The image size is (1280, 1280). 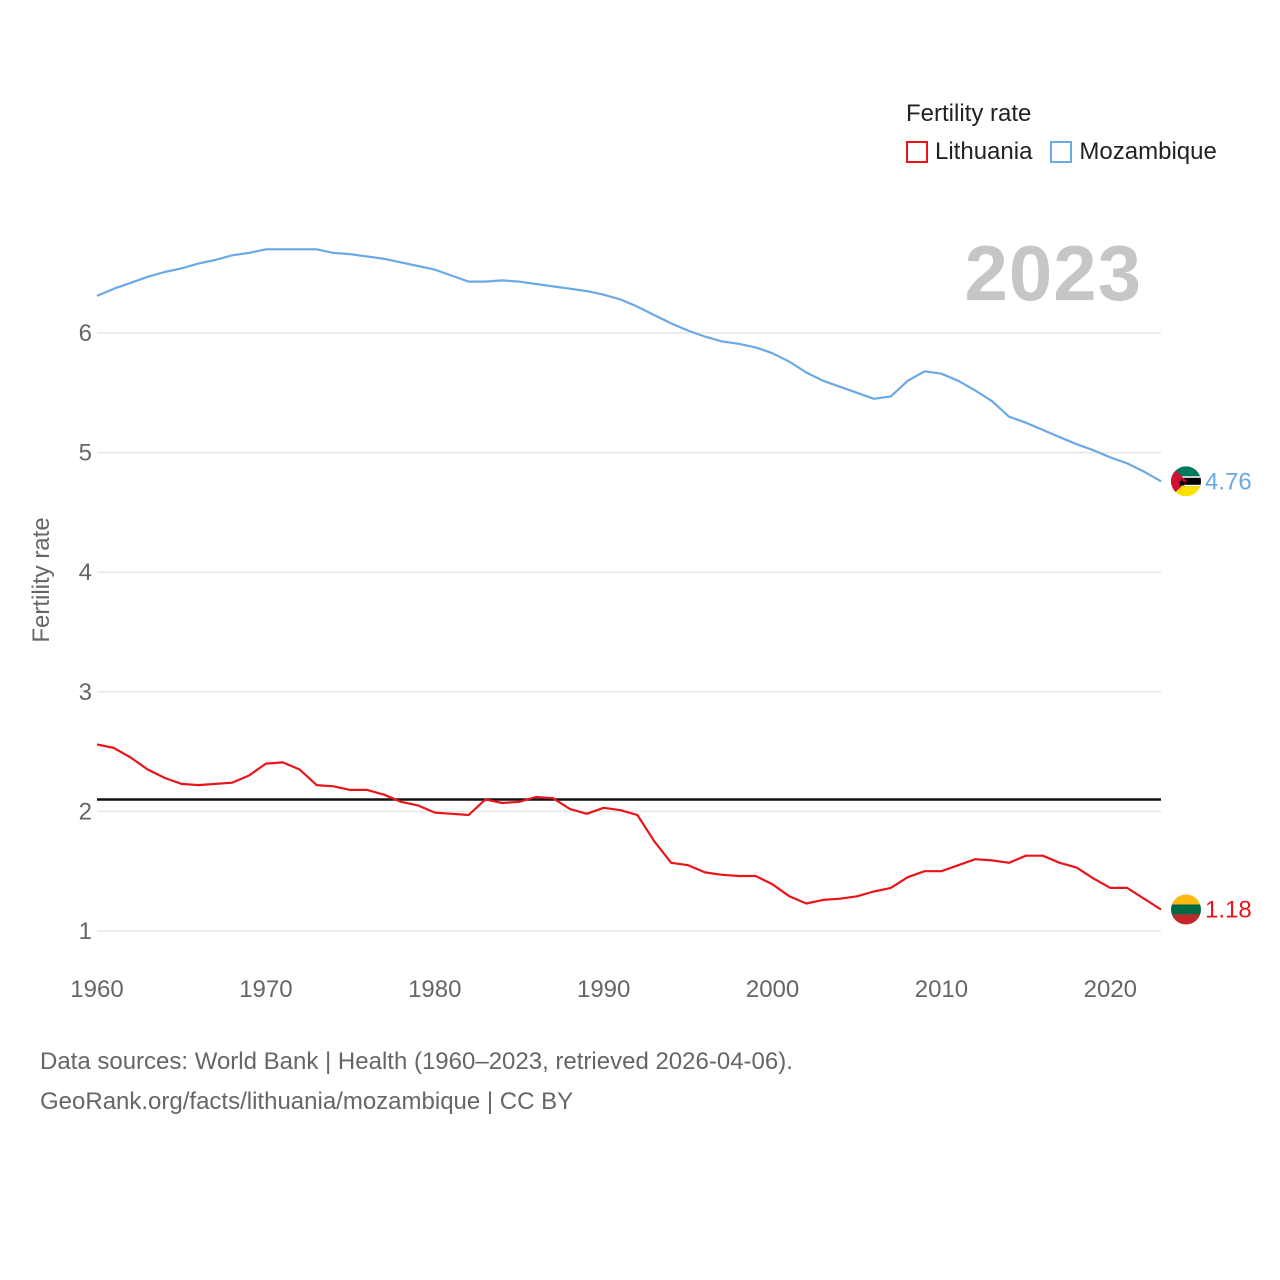 What do you see at coordinates (1228, 481) in the screenshot?
I see `end-value-label-mozambique: 4.76` at bounding box center [1228, 481].